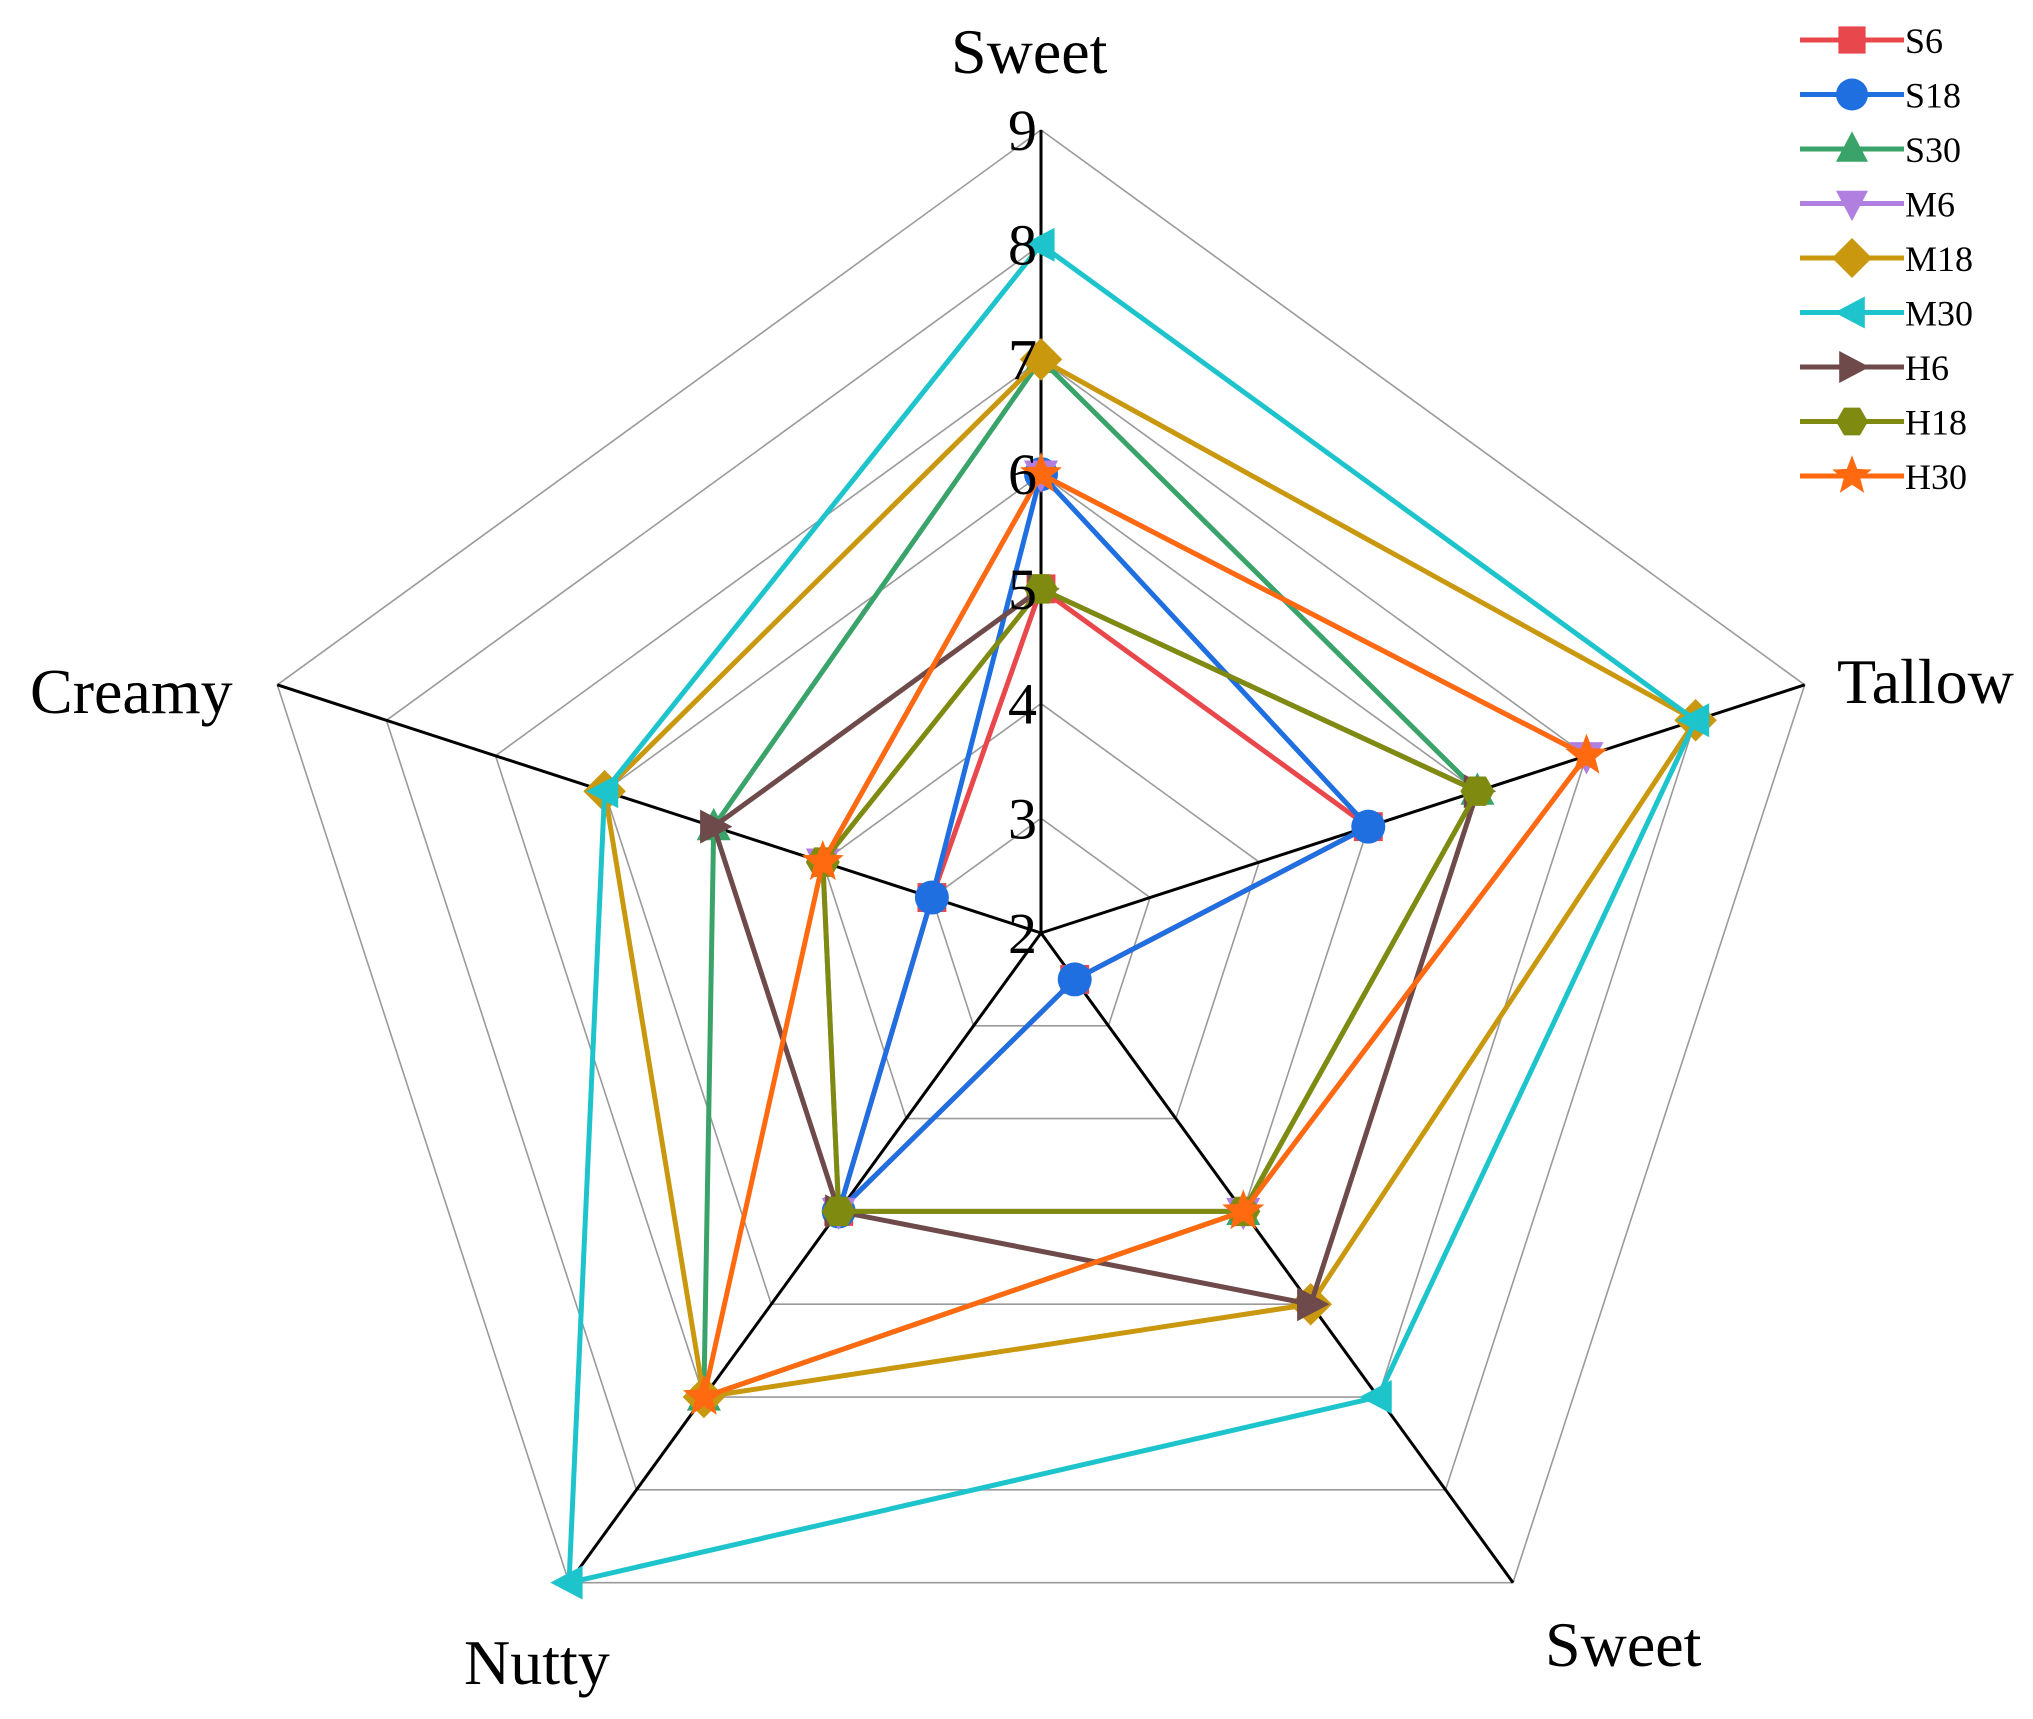  I want to click on legend-label: S18, so click(1933, 96).